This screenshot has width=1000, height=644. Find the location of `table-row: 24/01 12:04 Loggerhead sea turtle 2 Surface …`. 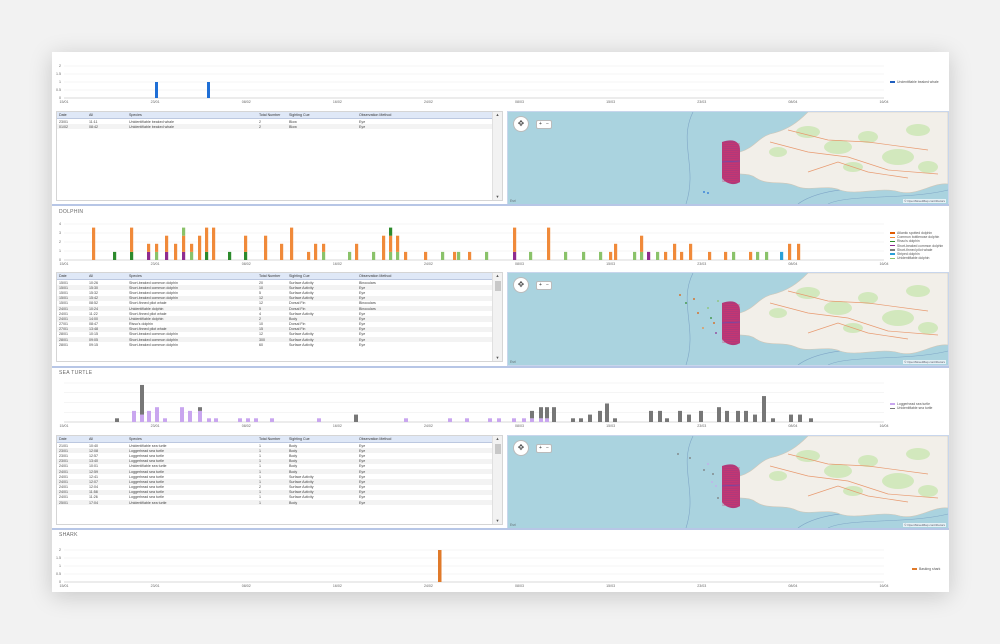

table-row: 24/01 12:04 Loggerhead sea turtle 2 Surface … is located at coordinates (275, 487).